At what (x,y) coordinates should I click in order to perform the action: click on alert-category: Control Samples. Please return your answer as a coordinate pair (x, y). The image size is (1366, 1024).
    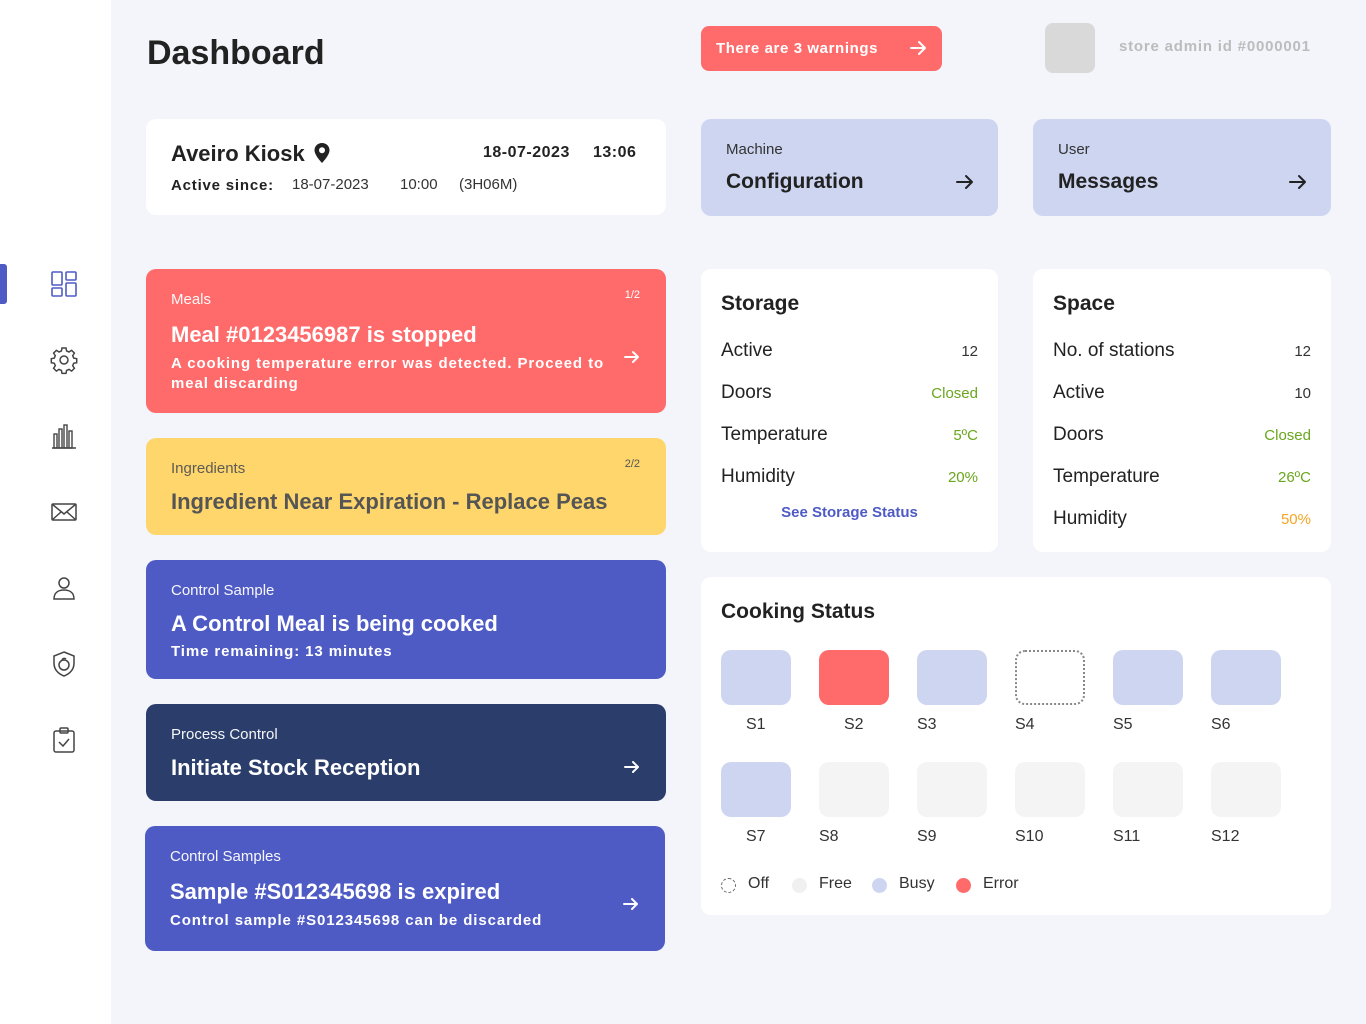
    Looking at the image, I should click on (225, 856).